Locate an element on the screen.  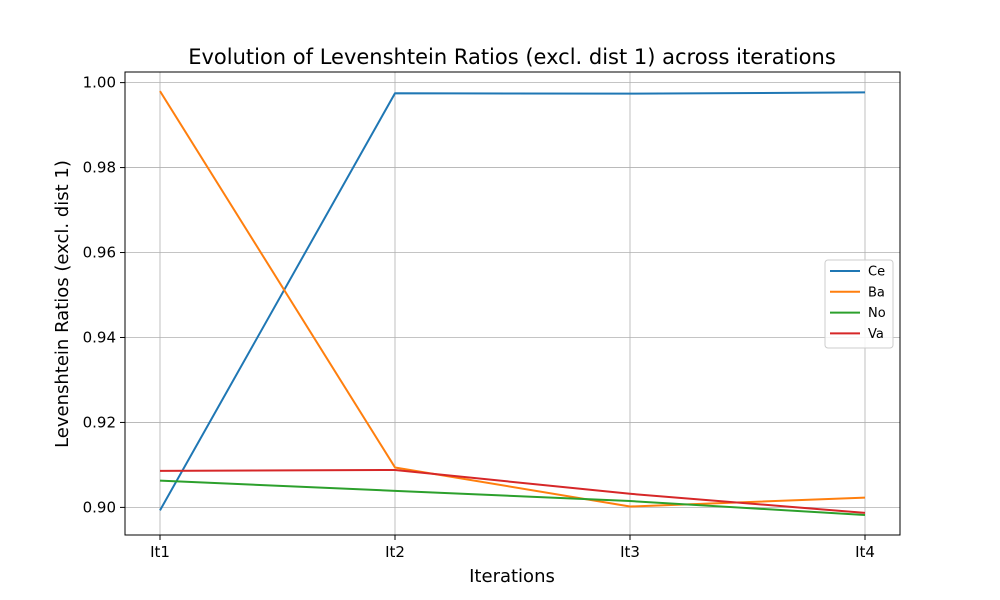
x-tick-label: It2 is located at coordinates (395, 552).